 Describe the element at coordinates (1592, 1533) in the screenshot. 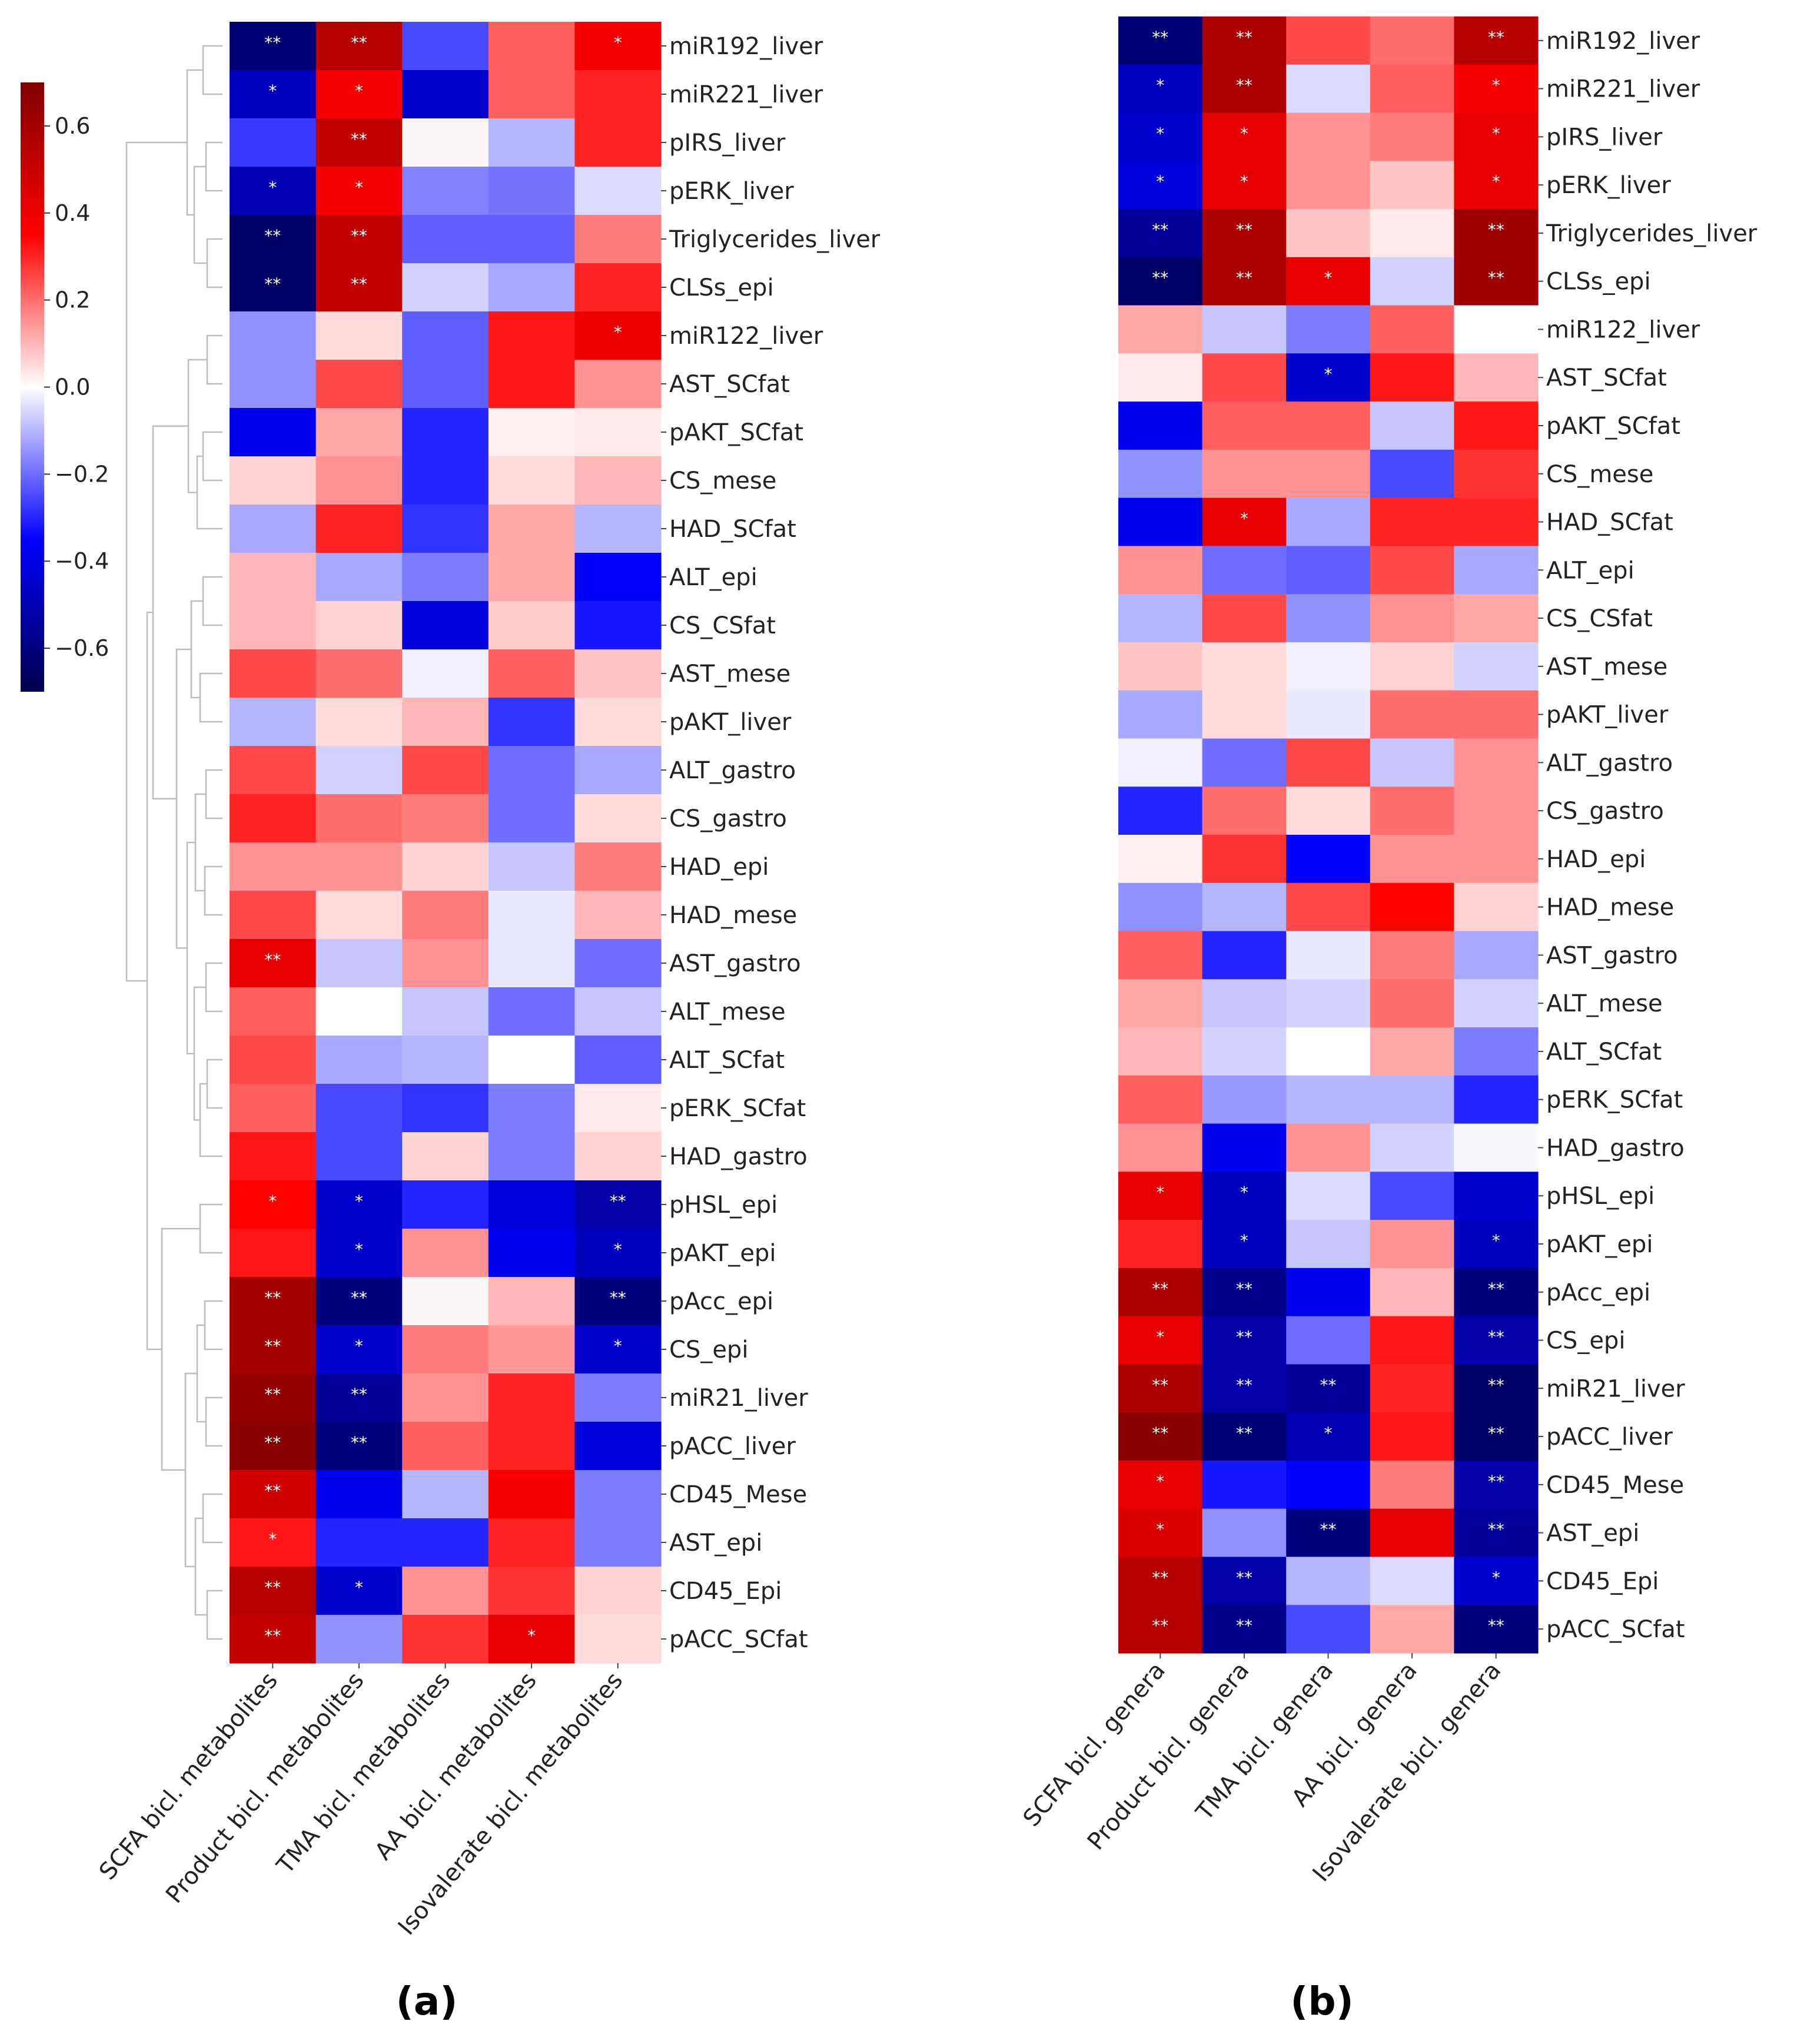

I see `row-label: AST_epi` at that location.